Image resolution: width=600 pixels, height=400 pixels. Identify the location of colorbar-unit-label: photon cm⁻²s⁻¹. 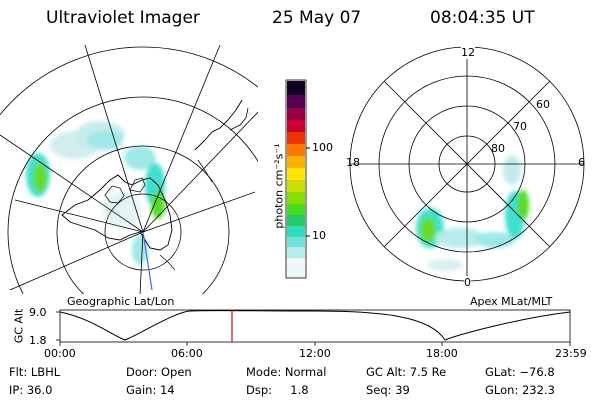
(279, 186).